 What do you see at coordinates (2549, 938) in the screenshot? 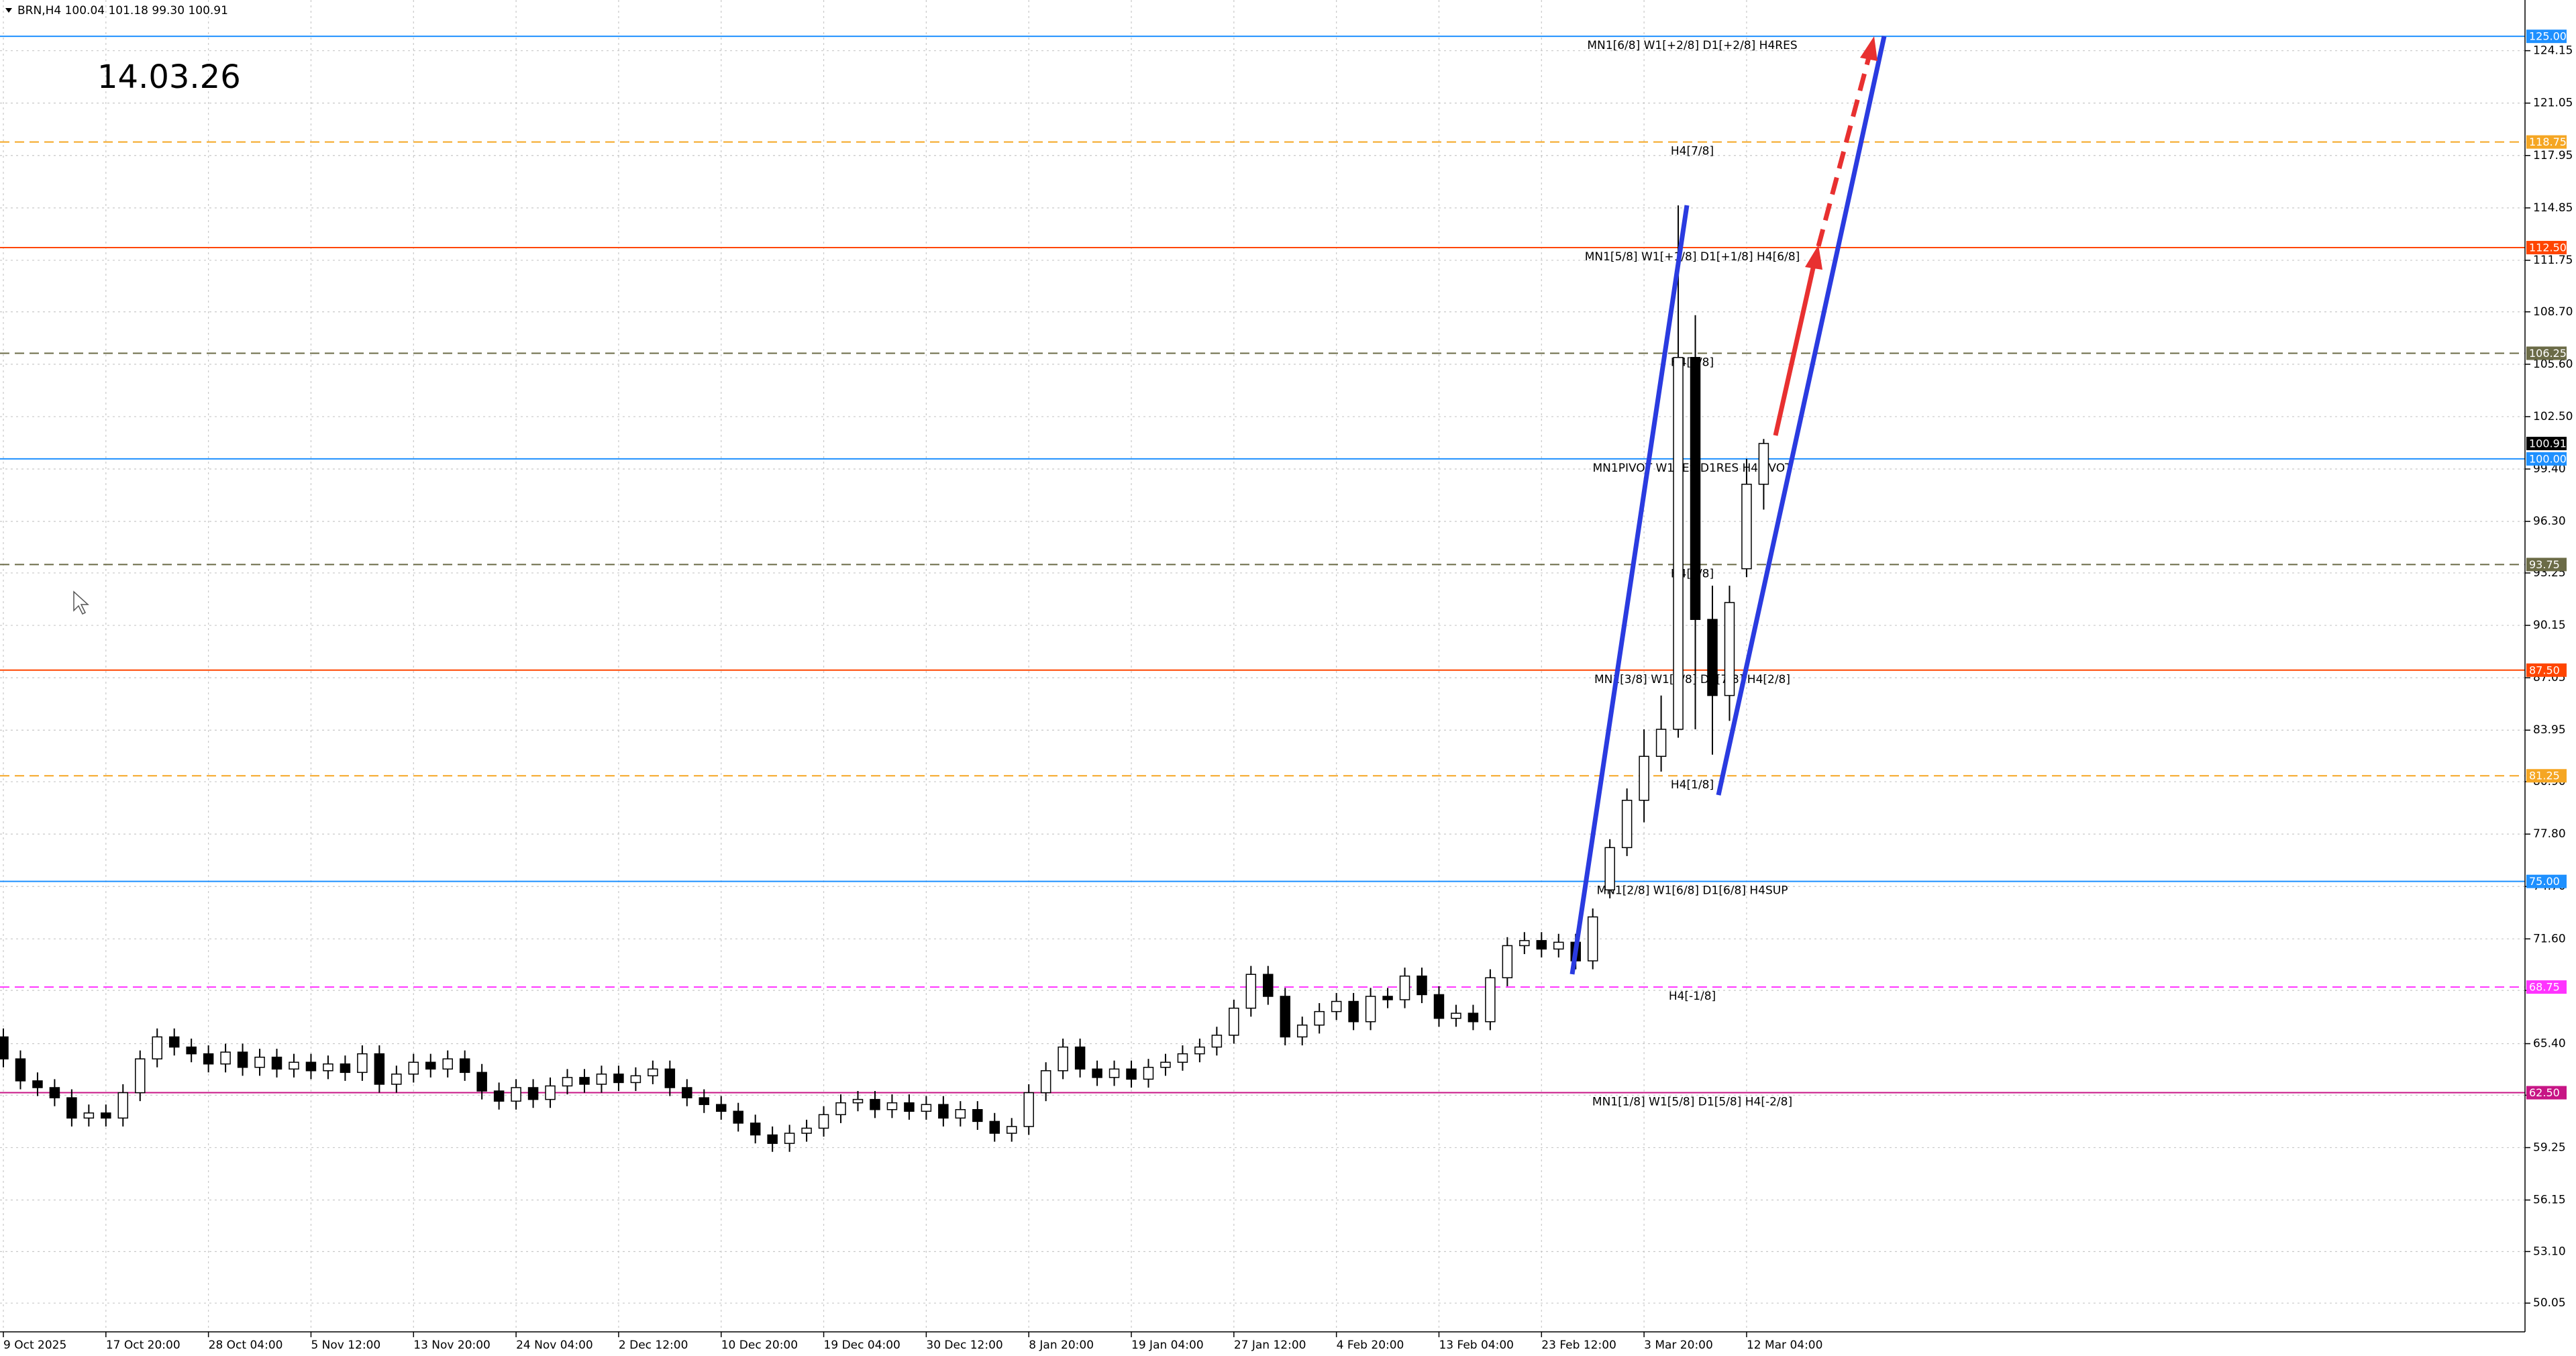
I see `y-tick-label: 71.60` at bounding box center [2549, 938].